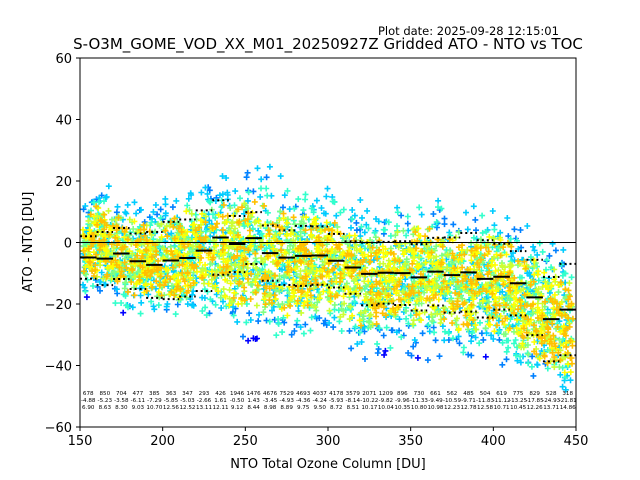 The height and width of the screenshot is (480, 640). I want to click on y-tick-label: −20, so click(58, 305).